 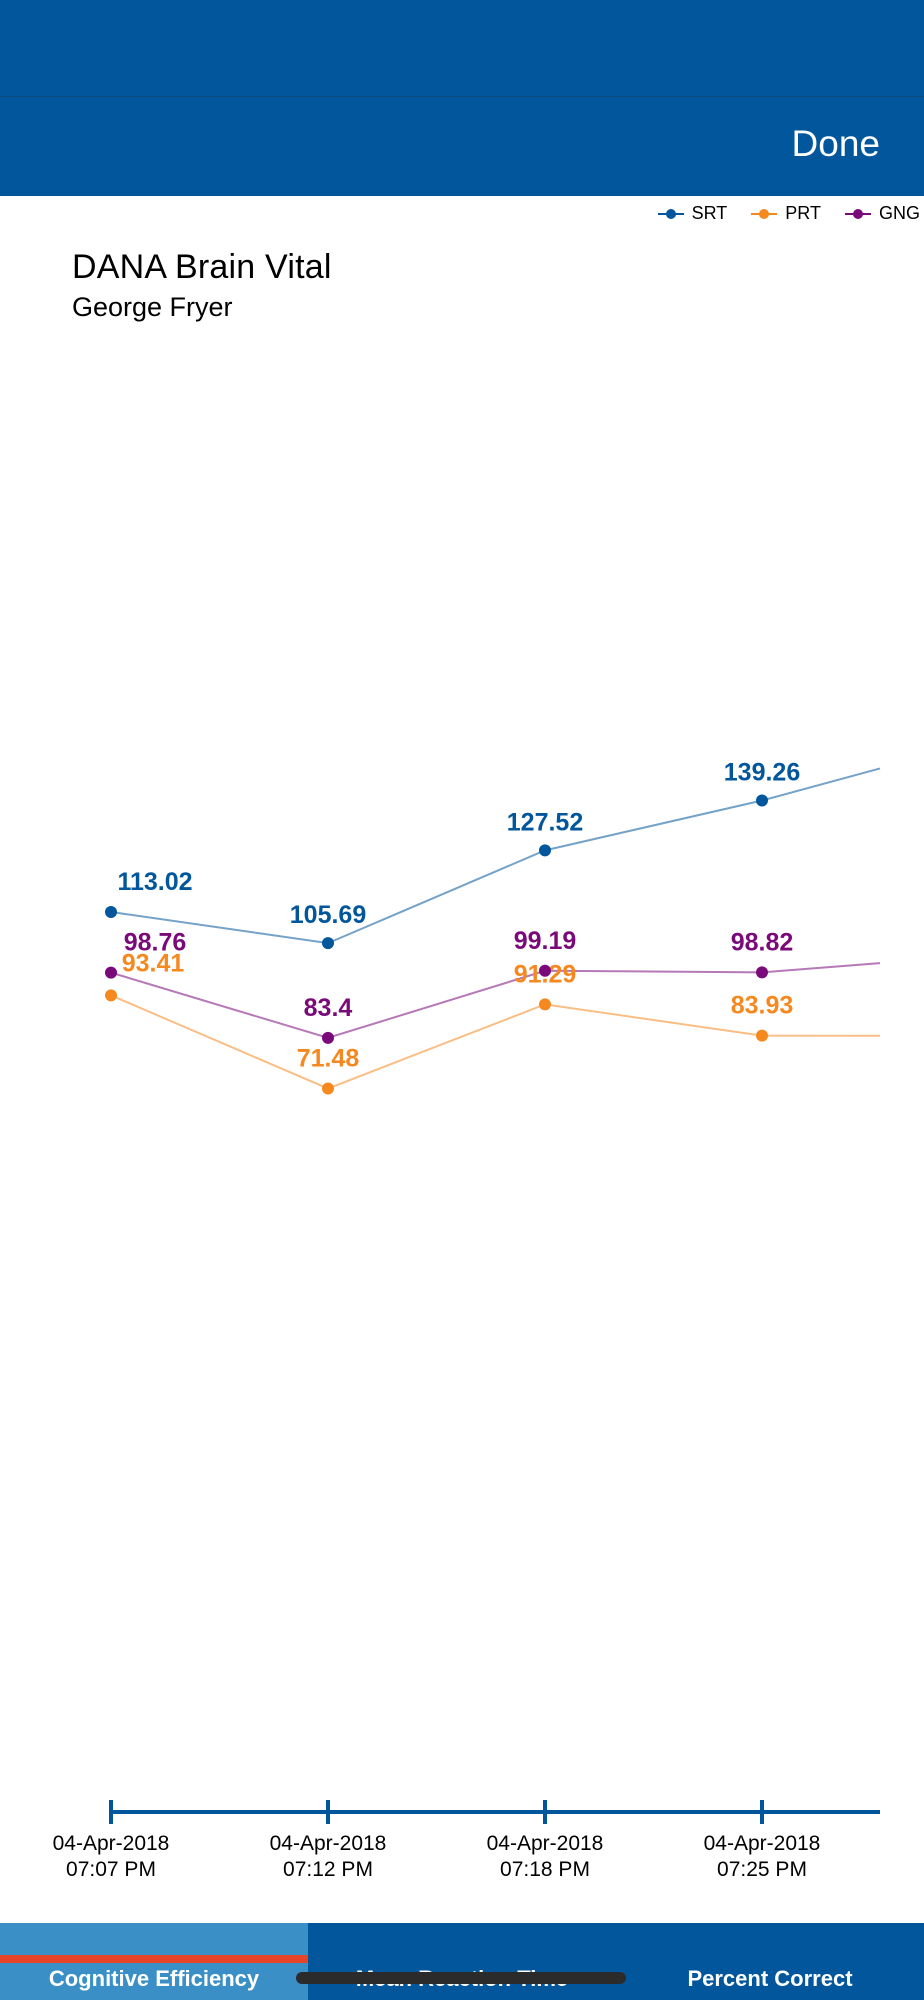 I want to click on x-tick-label-time: 07:12 PM, so click(x=328, y=1869).